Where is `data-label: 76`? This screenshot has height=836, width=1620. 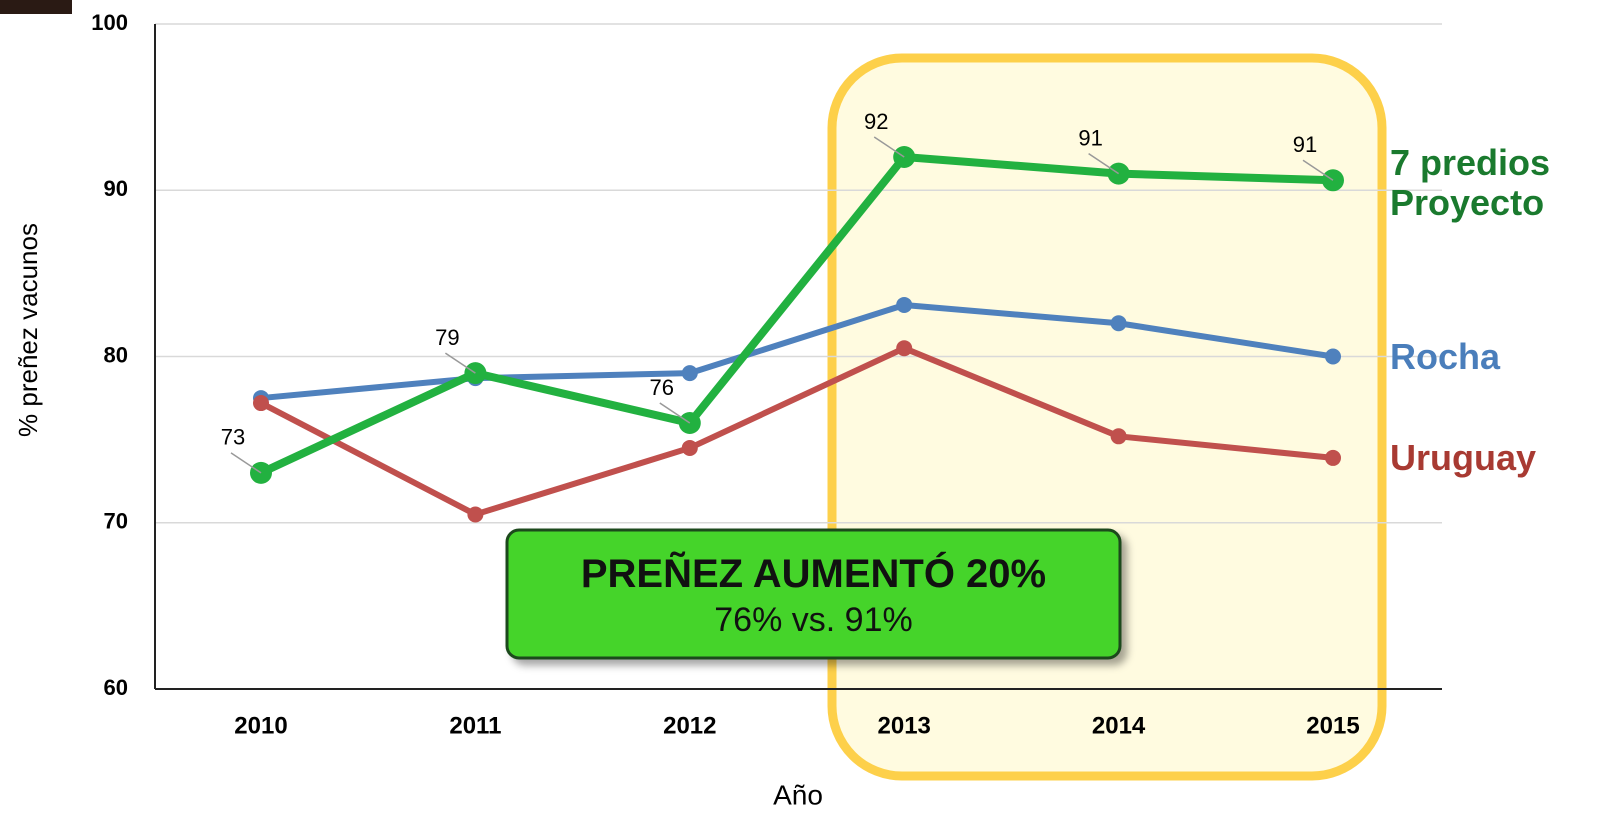 data-label: 76 is located at coordinates (662, 387).